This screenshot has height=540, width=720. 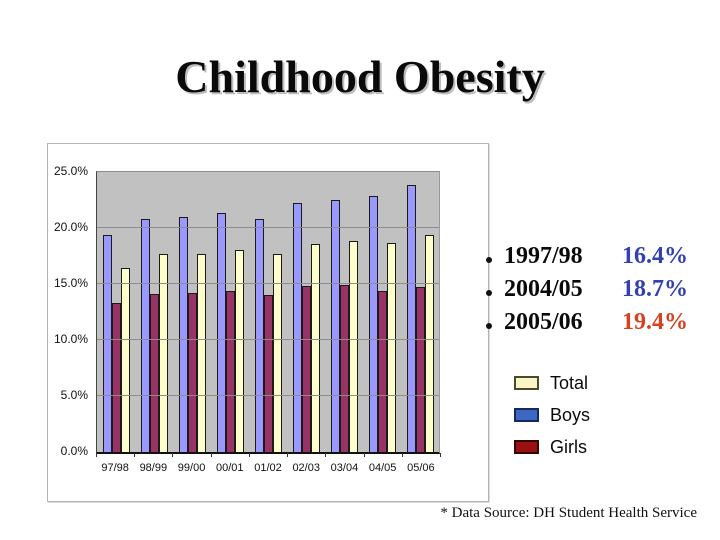 I want to click on bullet-value: 16.4%, so click(x=655, y=256).